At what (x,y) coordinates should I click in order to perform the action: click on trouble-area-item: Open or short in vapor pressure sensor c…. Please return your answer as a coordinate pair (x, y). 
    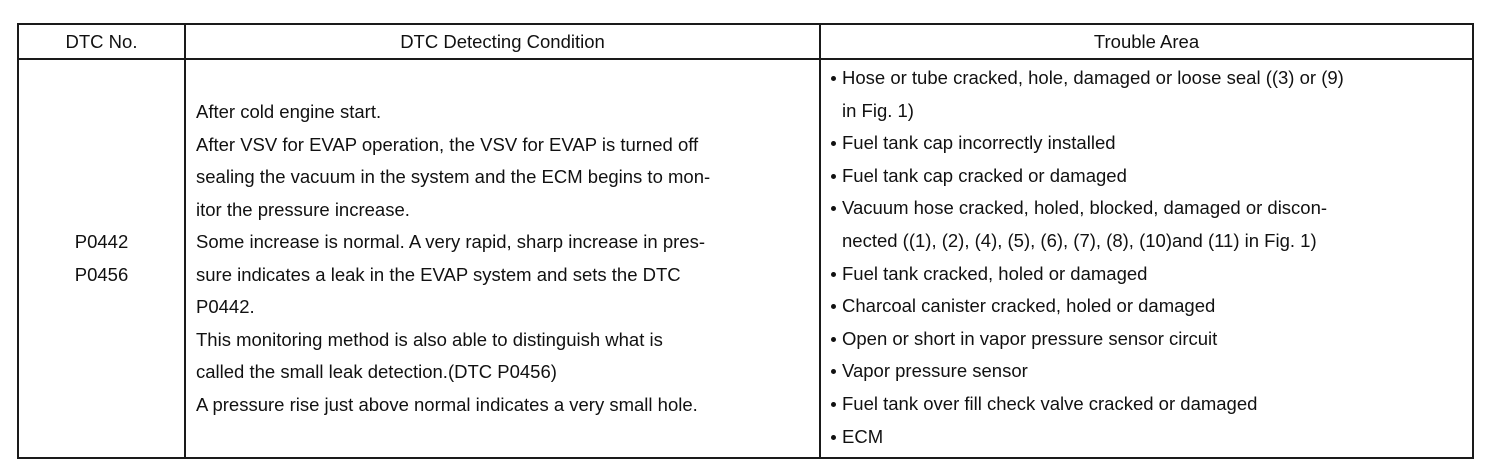
    Looking at the image, I should click on (1148, 339).